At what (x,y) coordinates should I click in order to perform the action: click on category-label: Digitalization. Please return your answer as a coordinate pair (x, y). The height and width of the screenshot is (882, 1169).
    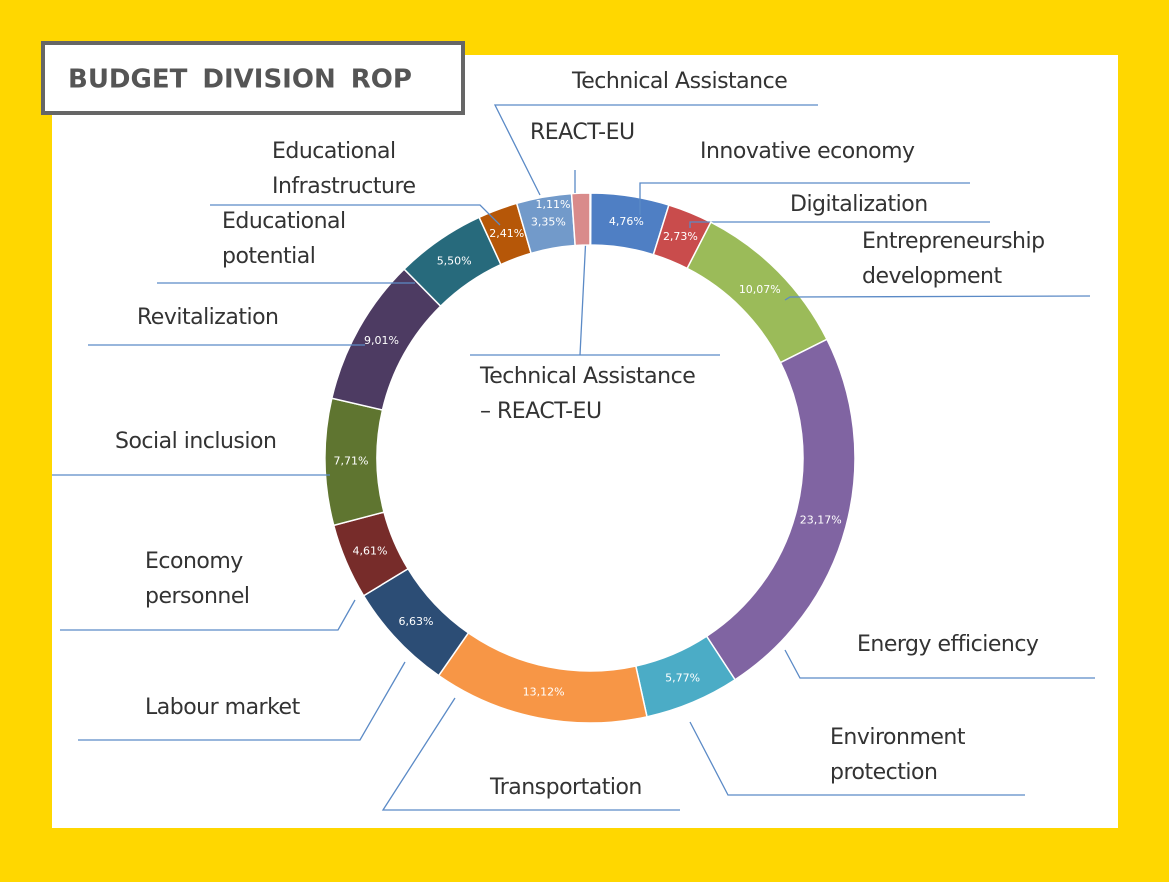
    Looking at the image, I should click on (859, 204).